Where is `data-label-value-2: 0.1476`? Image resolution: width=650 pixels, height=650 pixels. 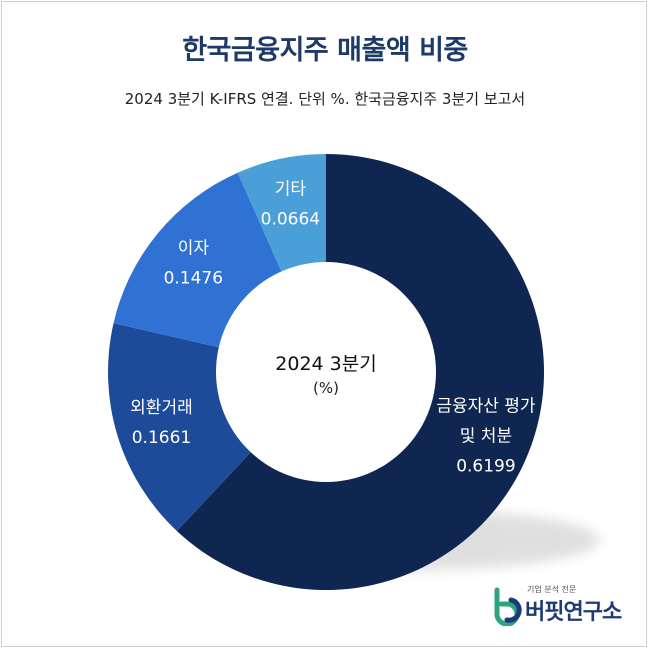 data-label-value-2: 0.1476 is located at coordinates (193, 279).